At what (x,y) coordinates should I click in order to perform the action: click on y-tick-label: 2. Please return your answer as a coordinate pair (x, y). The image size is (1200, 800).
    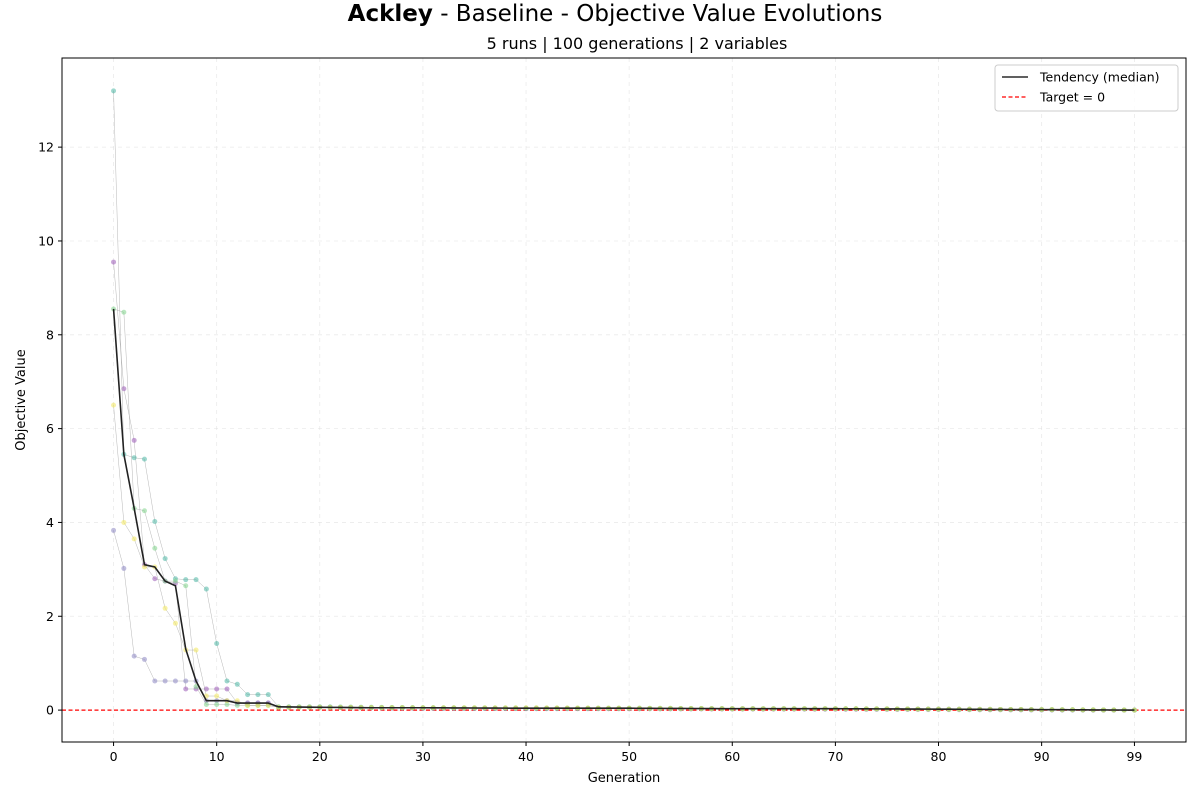
    Looking at the image, I should click on (50, 616).